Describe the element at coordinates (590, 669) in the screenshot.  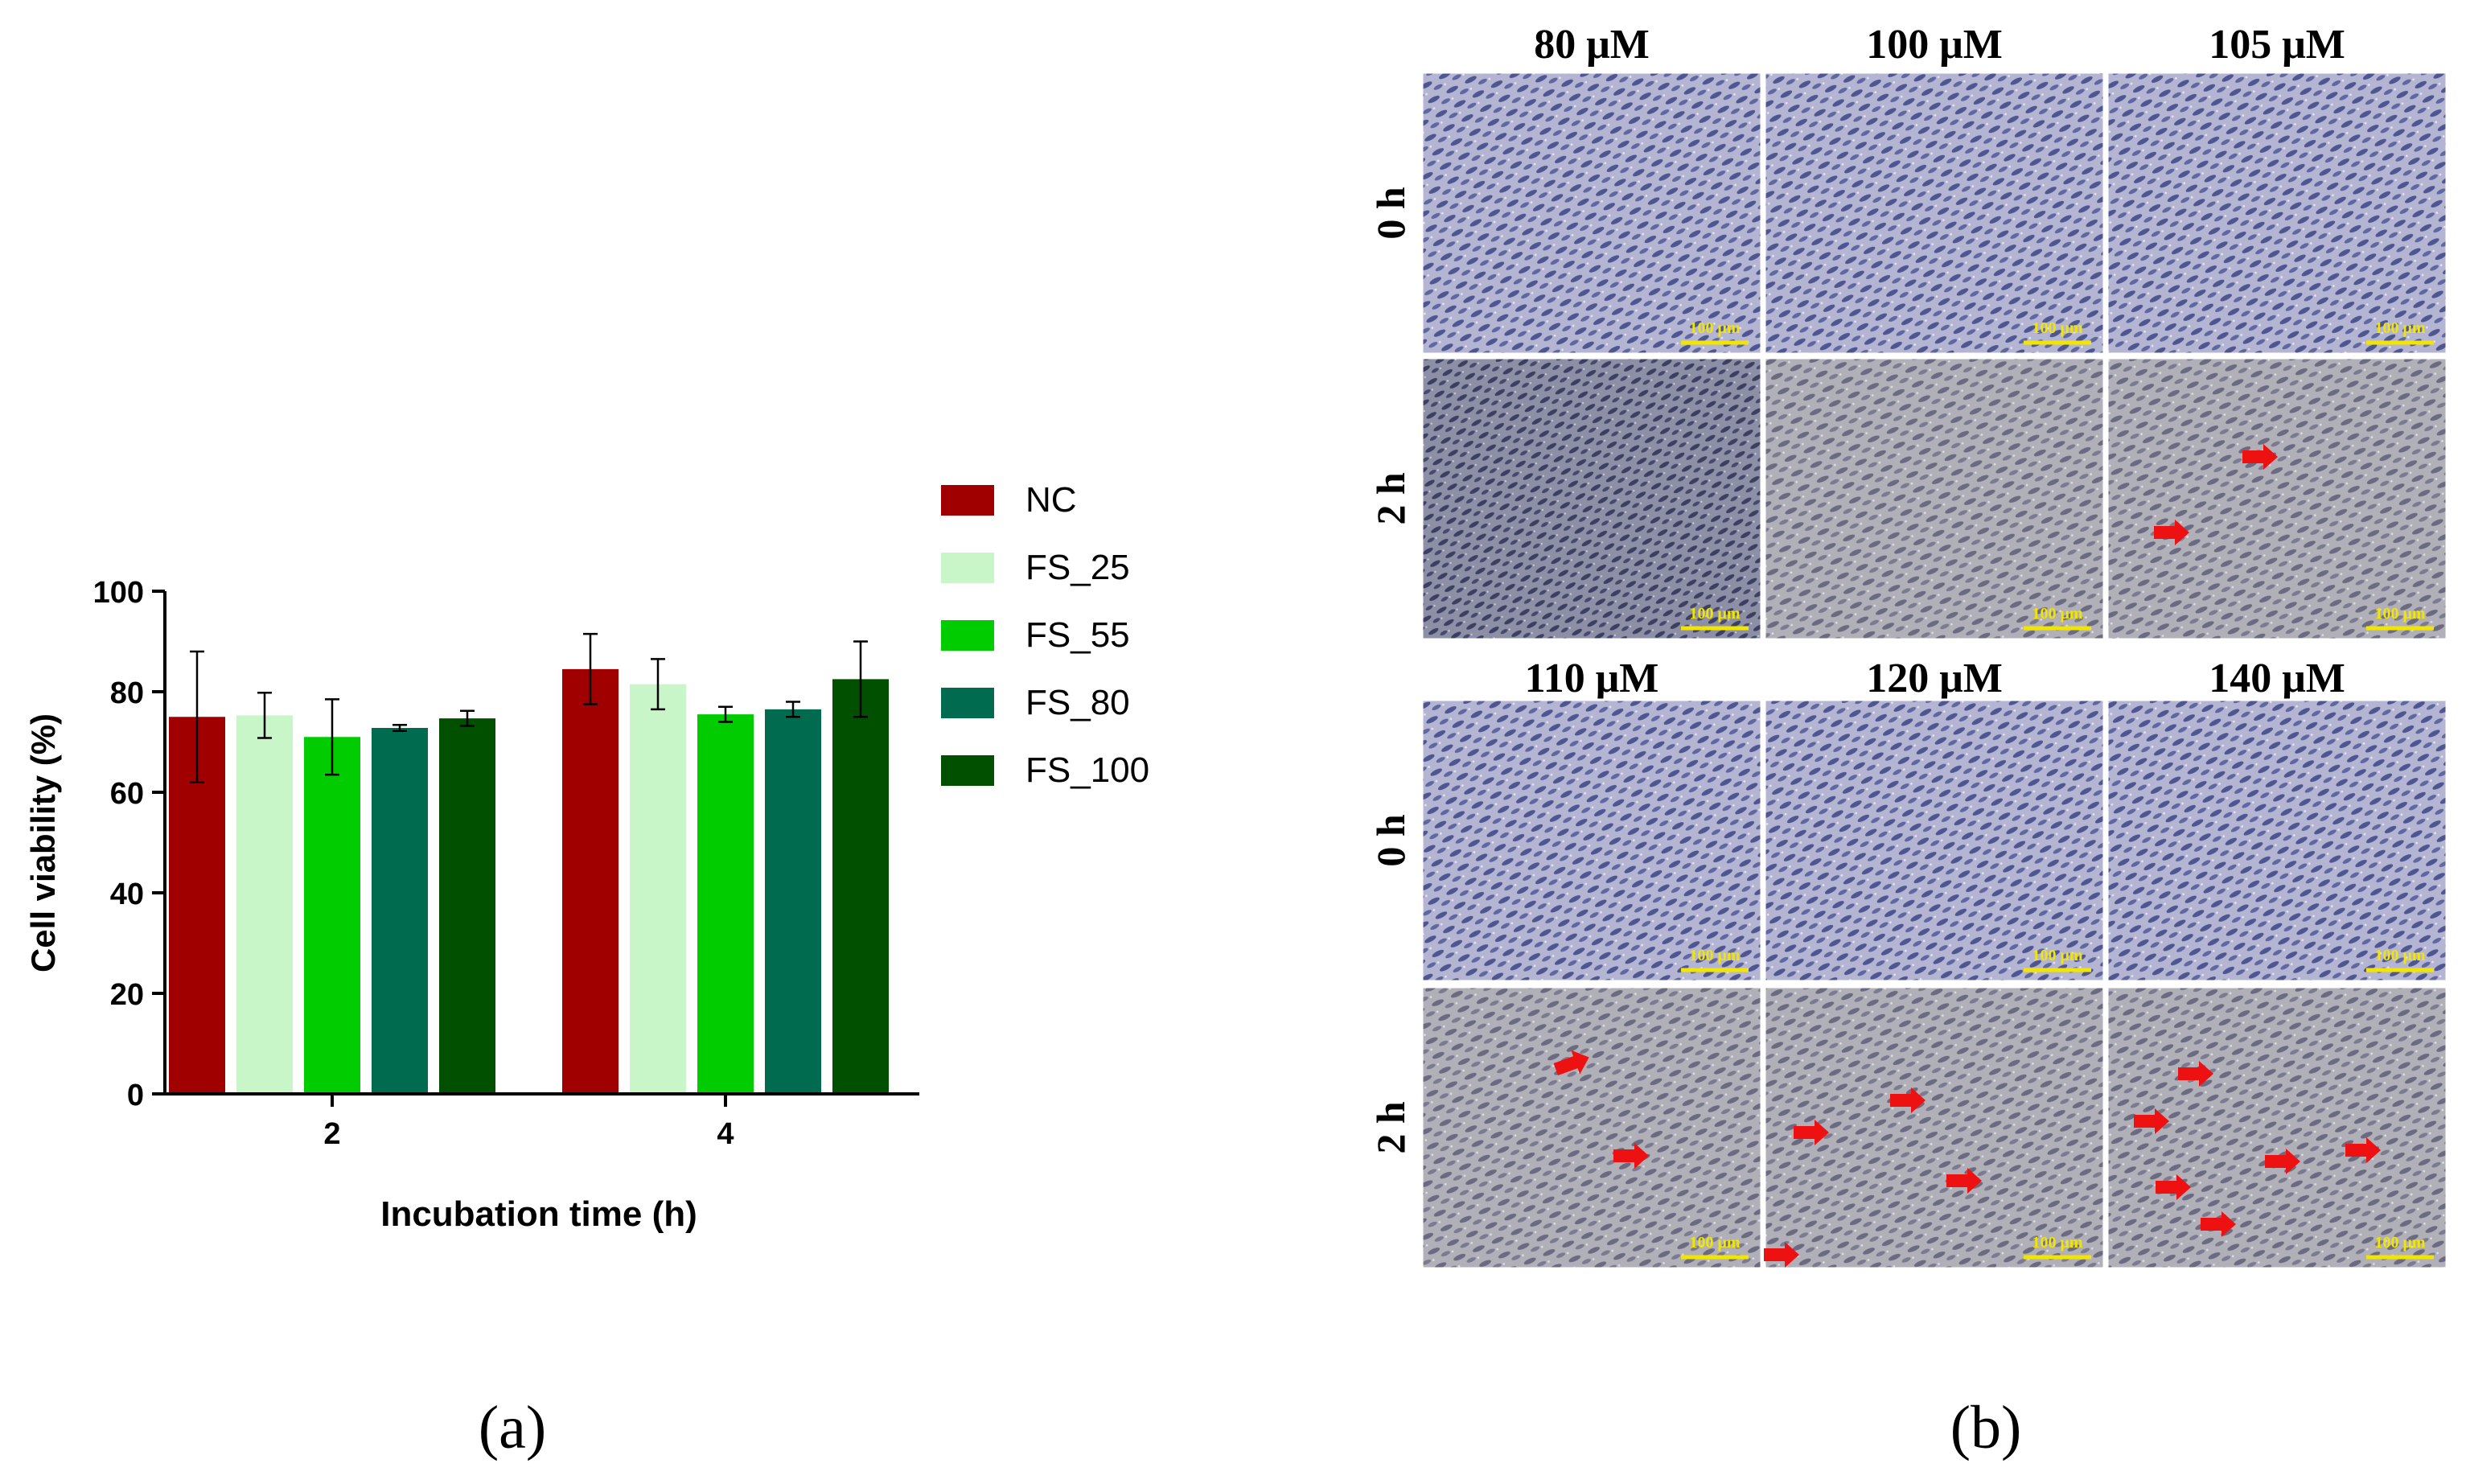
I see `error-bar-nc-4h` at that location.